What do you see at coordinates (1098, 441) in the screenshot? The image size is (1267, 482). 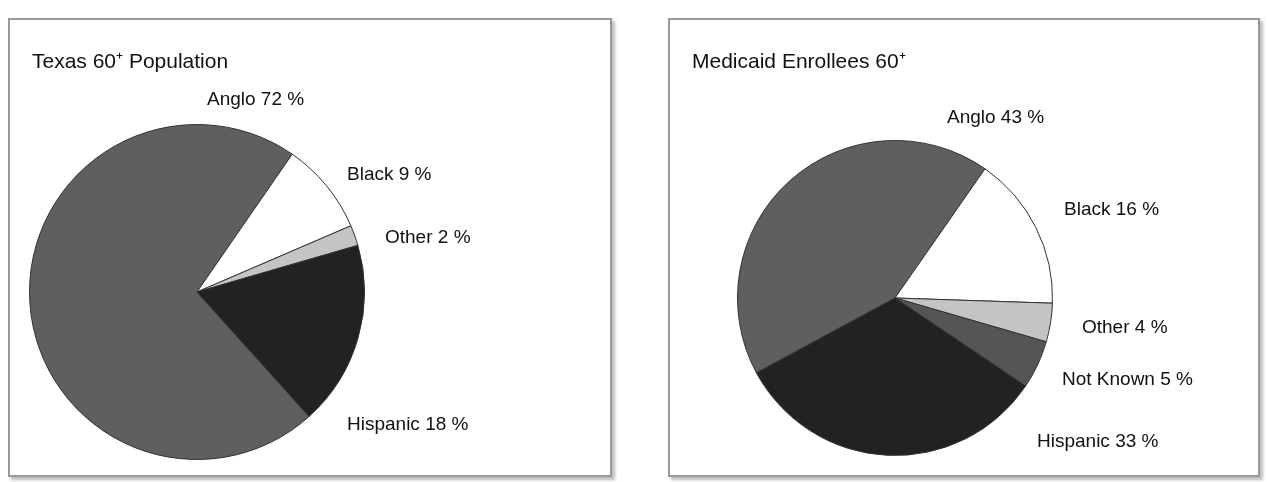 I see `slice-label: Hispanic 33 %` at bounding box center [1098, 441].